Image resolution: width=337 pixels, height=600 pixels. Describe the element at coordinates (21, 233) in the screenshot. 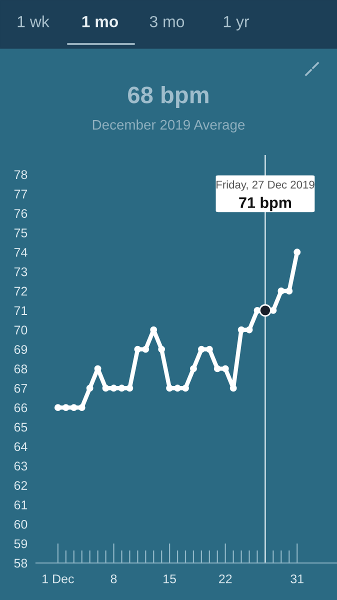

I see `y-tick-label: 75` at that location.